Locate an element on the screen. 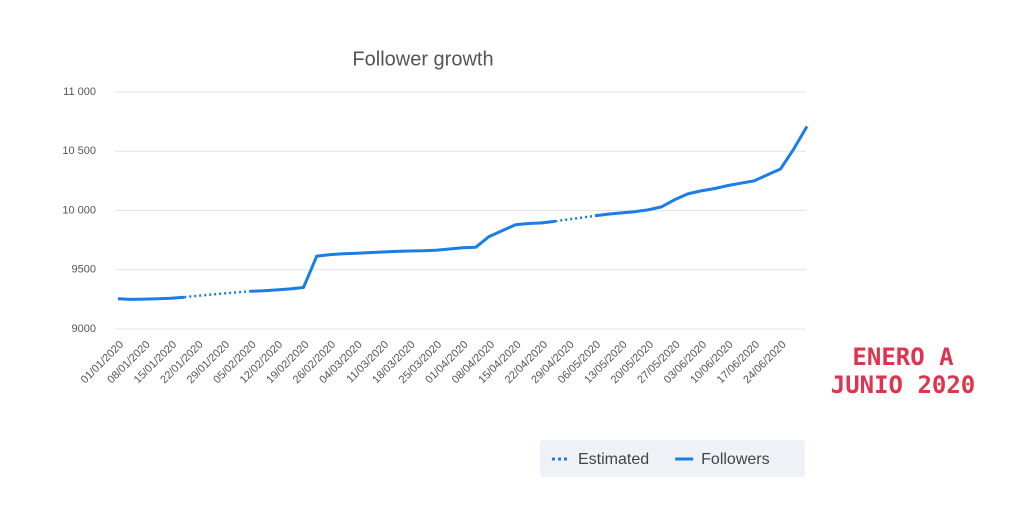 The image size is (1024, 512). legend-label: Followers is located at coordinates (735, 459).